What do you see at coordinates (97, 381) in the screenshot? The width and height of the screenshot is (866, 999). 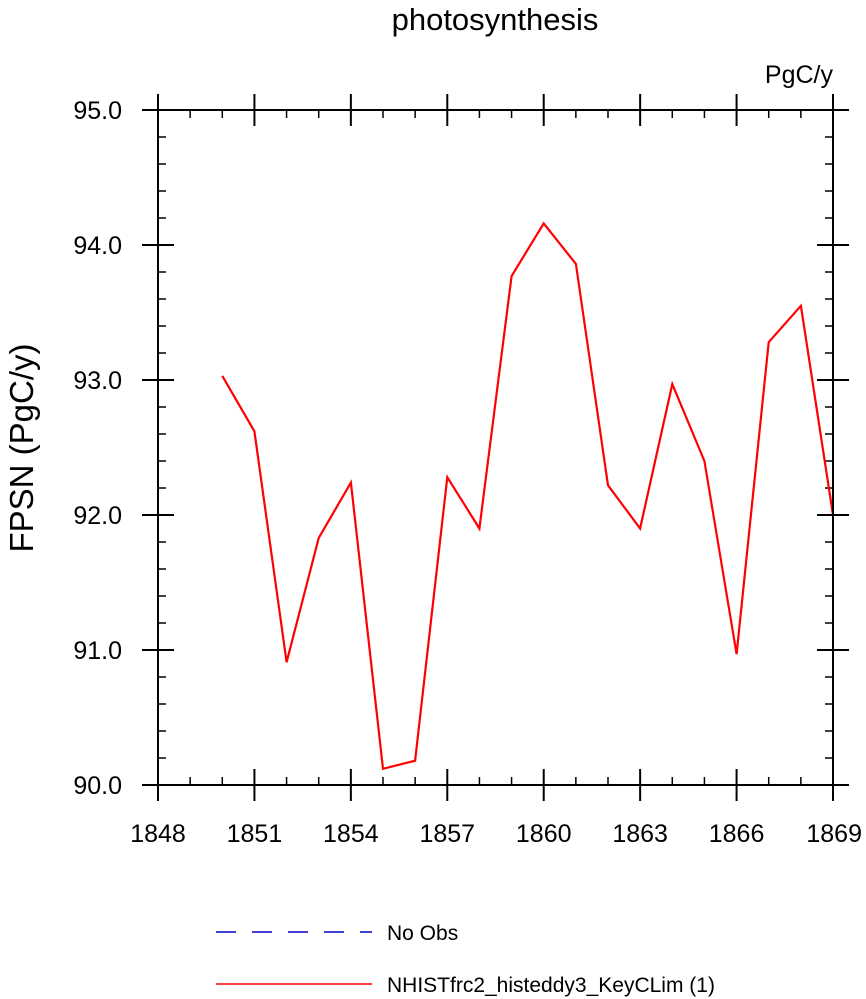 I see `y-tick-label: 93.0` at bounding box center [97, 381].